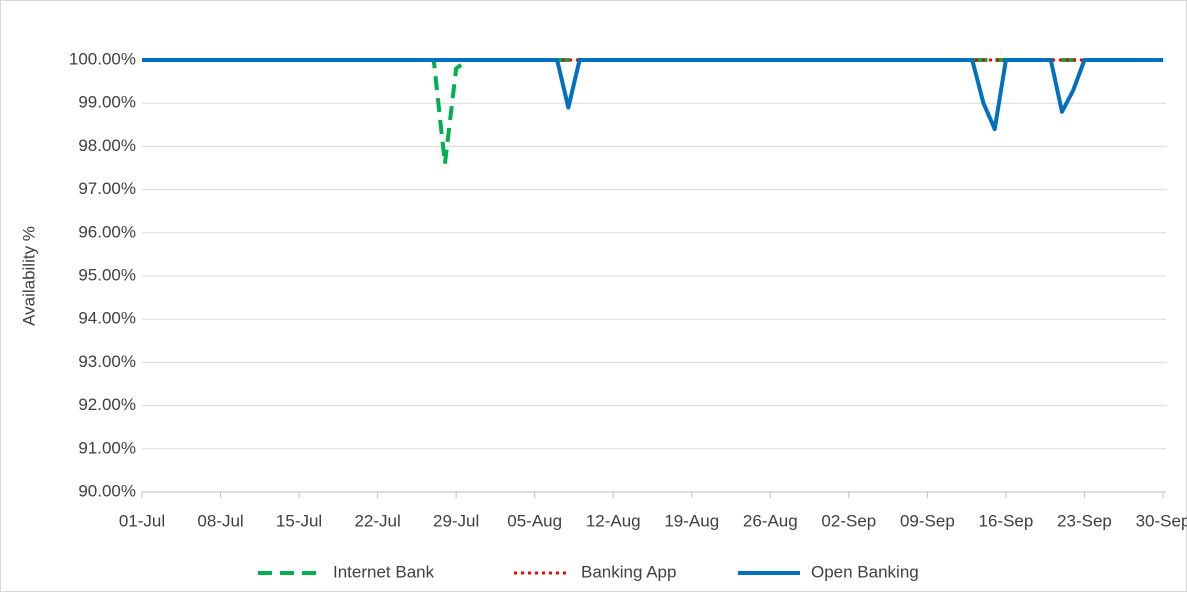  I want to click on y-axis-title: Availability %, so click(28, 276).